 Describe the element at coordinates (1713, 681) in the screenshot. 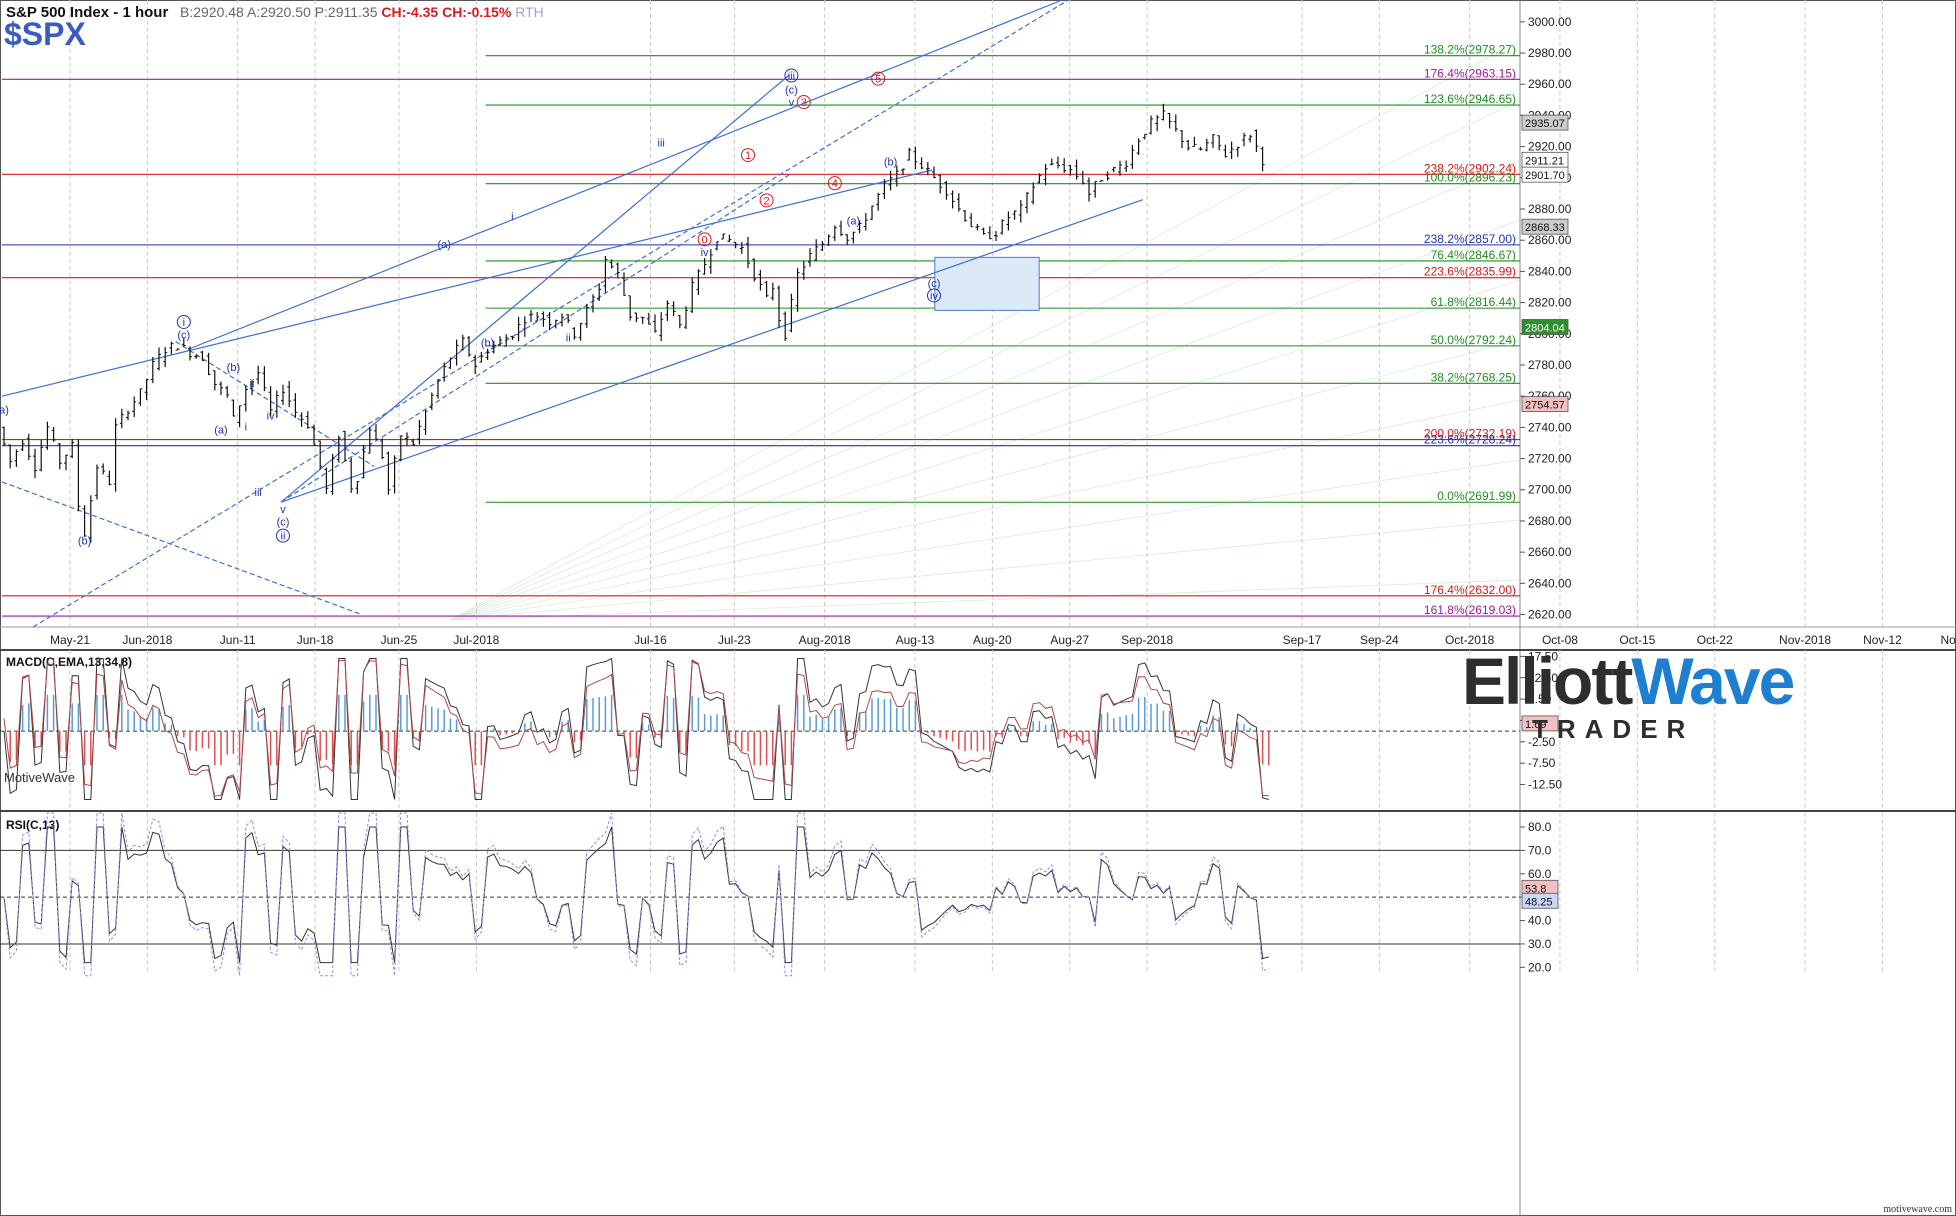

I see `logo-word-wave: Wave` at that location.